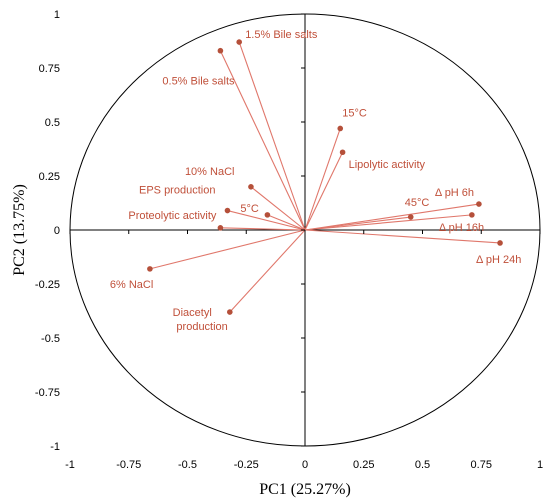  What do you see at coordinates (210, 172) in the screenshot?
I see `variable-label: 10% NaCl` at bounding box center [210, 172].